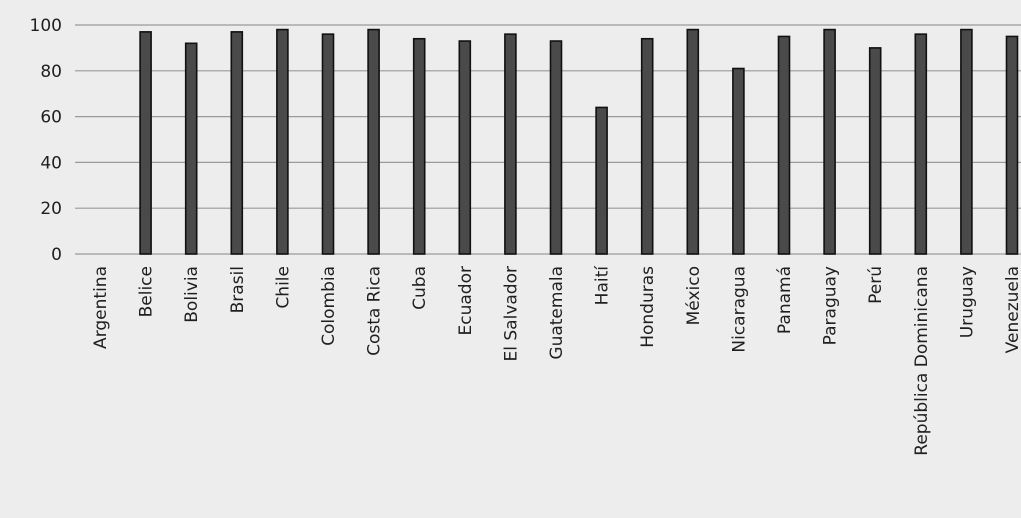 The image size is (1021, 518). Describe the element at coordinates (375, 311) in the screenshot. I see `x-category-label: Costa Rica` at that location.